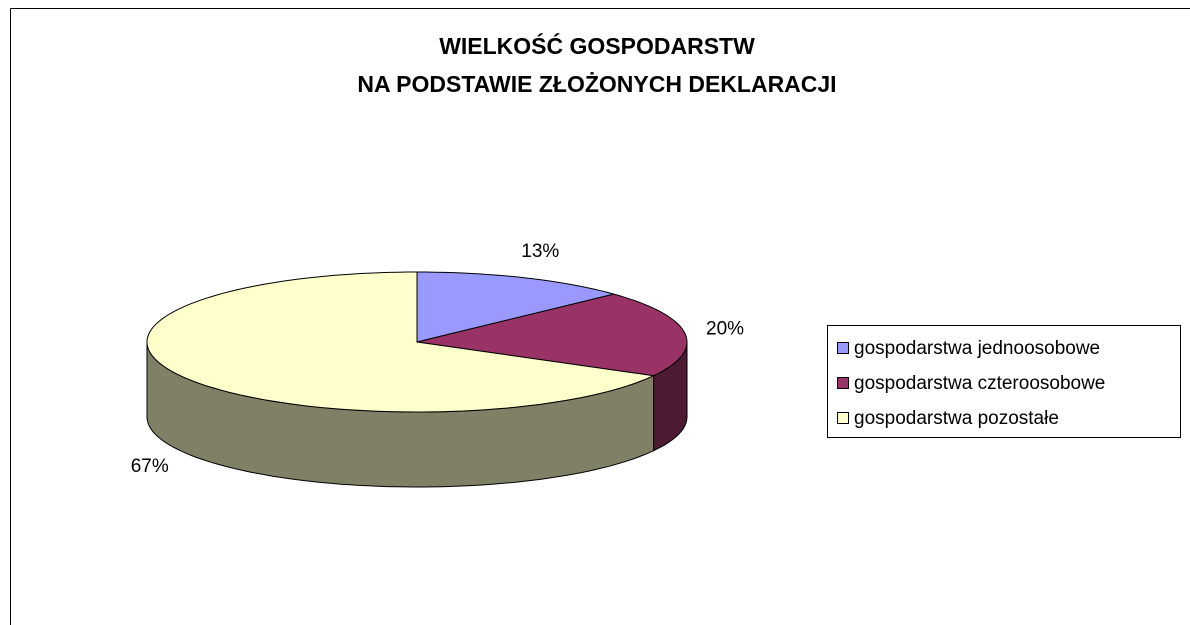  What do you see at coordinates (725, 329) in the screenshot?
I see `data-label: 20%` at bounding box center [725, 329].